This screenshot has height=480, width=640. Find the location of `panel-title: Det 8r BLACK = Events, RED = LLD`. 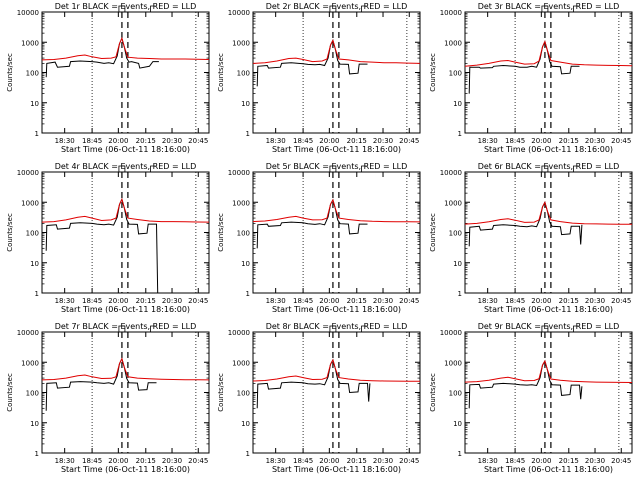

panel-title: Det 8r BLACK = Events, RED = LLD is located at coordinates (337, 326).